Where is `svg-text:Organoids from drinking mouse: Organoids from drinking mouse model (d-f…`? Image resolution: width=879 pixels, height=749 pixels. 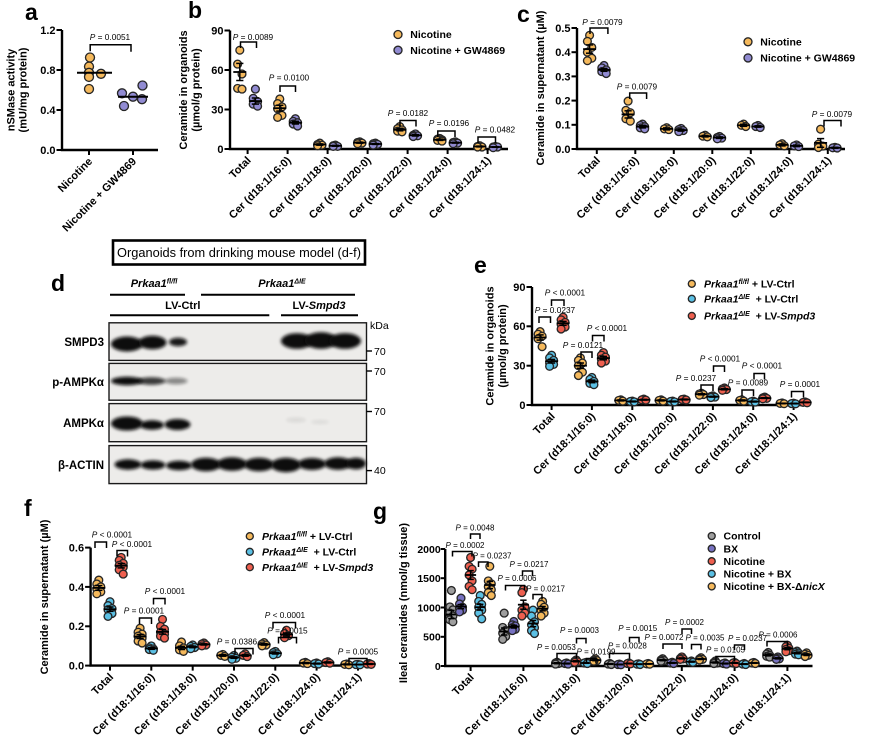 svg-text:Organoids from drinking mouse: Organoids from drinking mouse model (d-f… is located at coordinates (239, 252).